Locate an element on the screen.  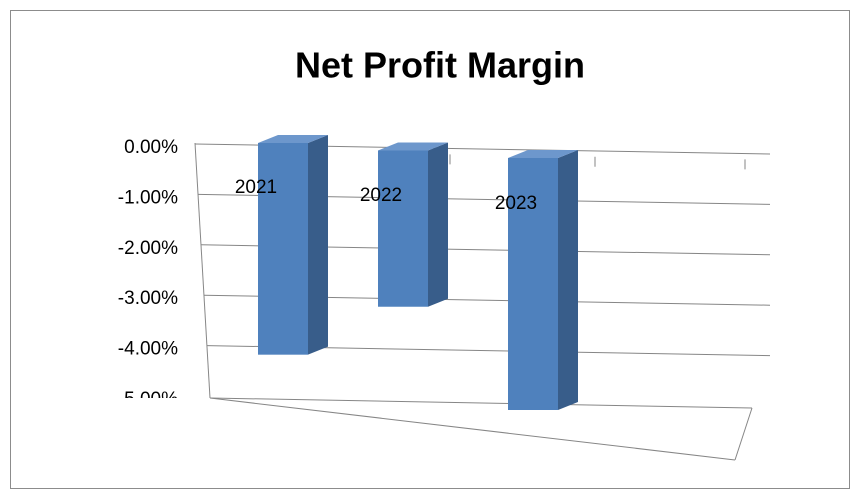
y-tick-label: 0.00% is located at coordinates (151, 147).